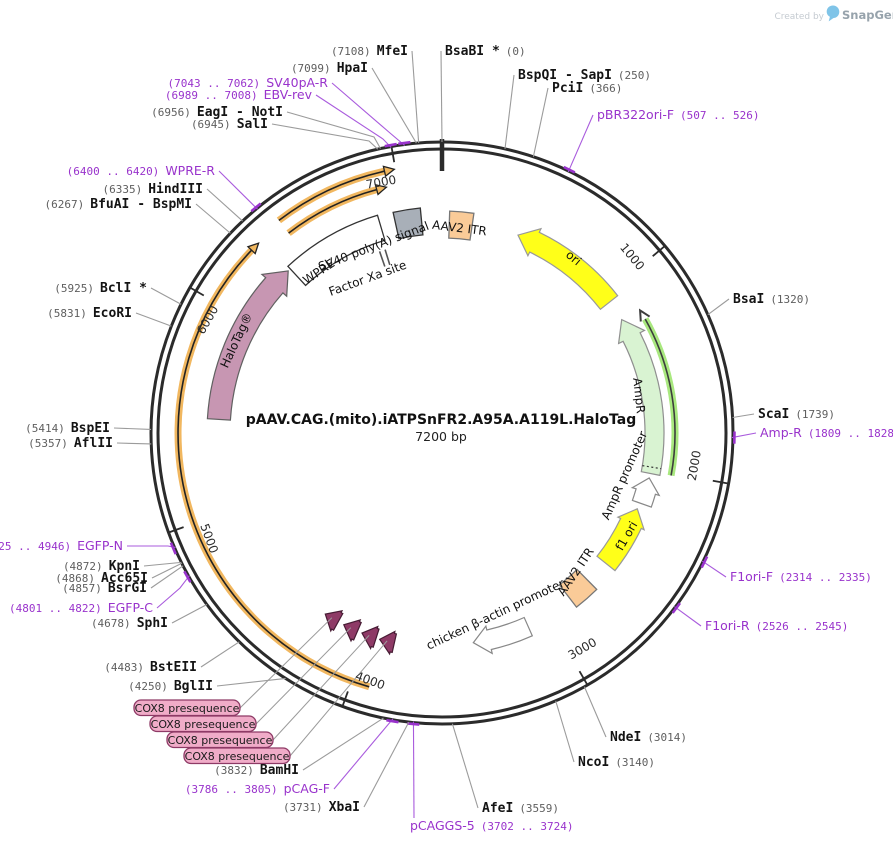 The image size is (893, 844). What do you see at coordinates (415, 96) in the screenshot?
I see `enzyme-leader-mfei` at bounding box center [415, 96].